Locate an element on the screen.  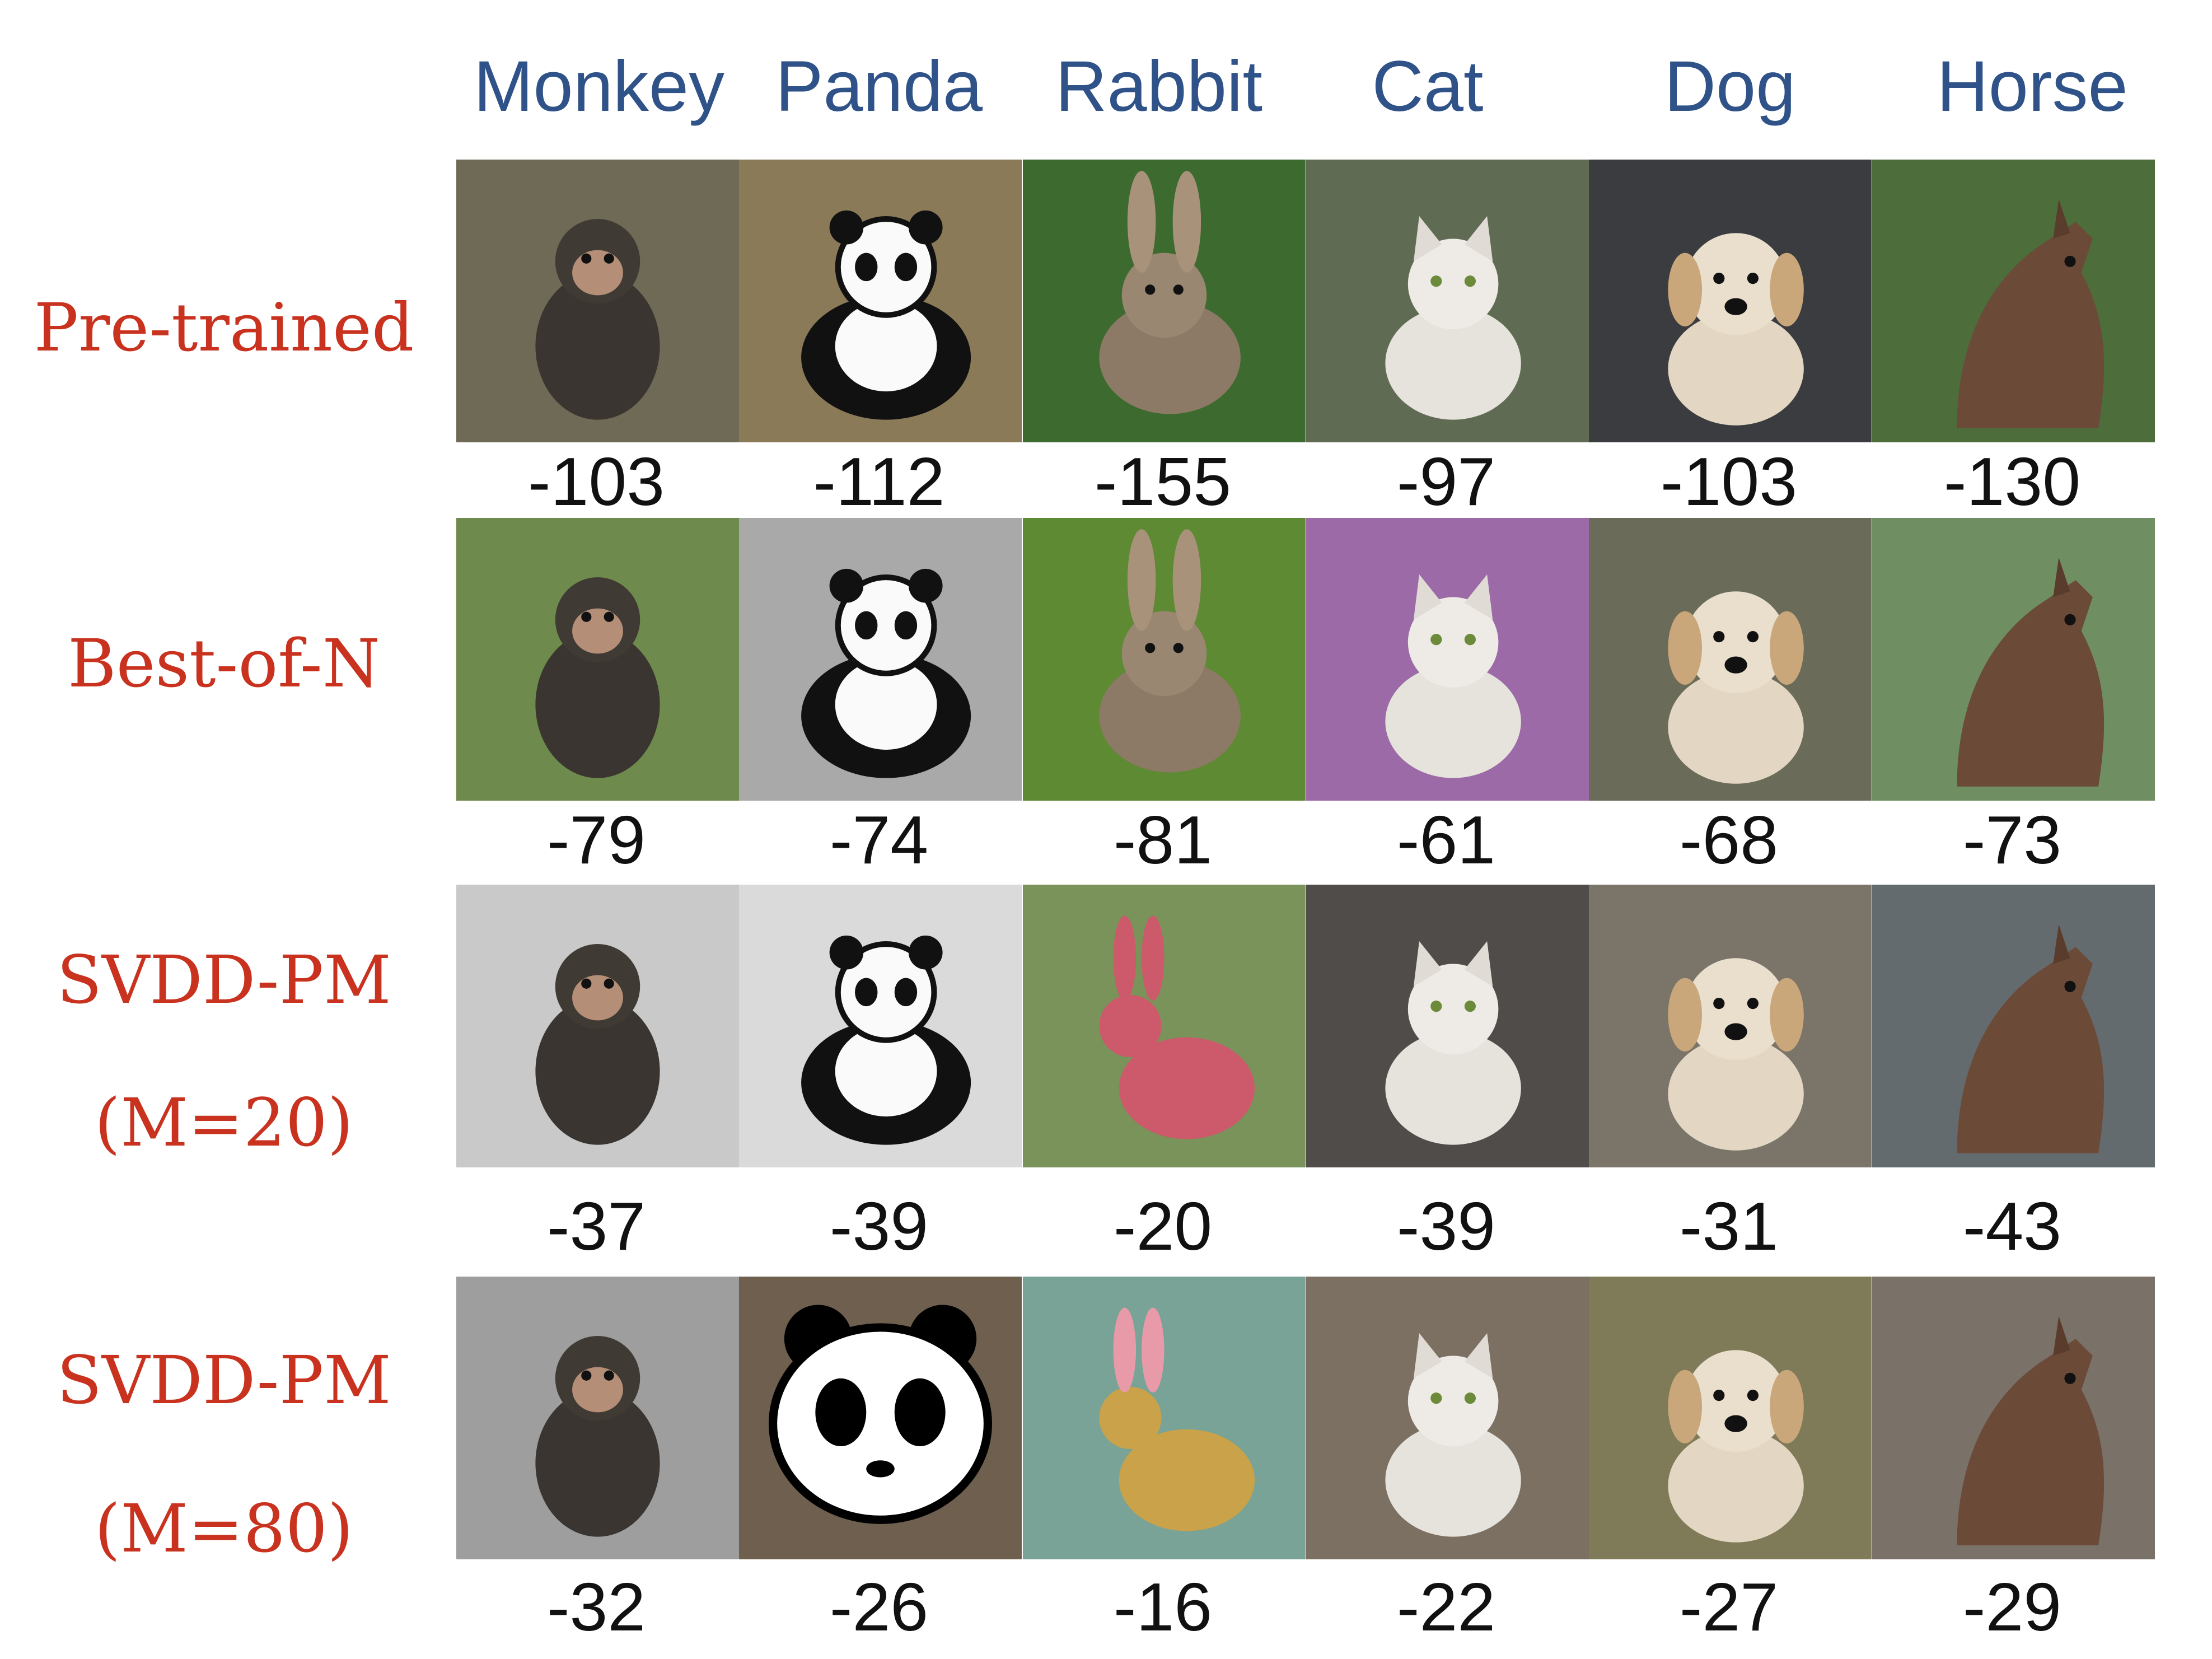
column-header-dog: Dog is located at coordinates (1730, 86).